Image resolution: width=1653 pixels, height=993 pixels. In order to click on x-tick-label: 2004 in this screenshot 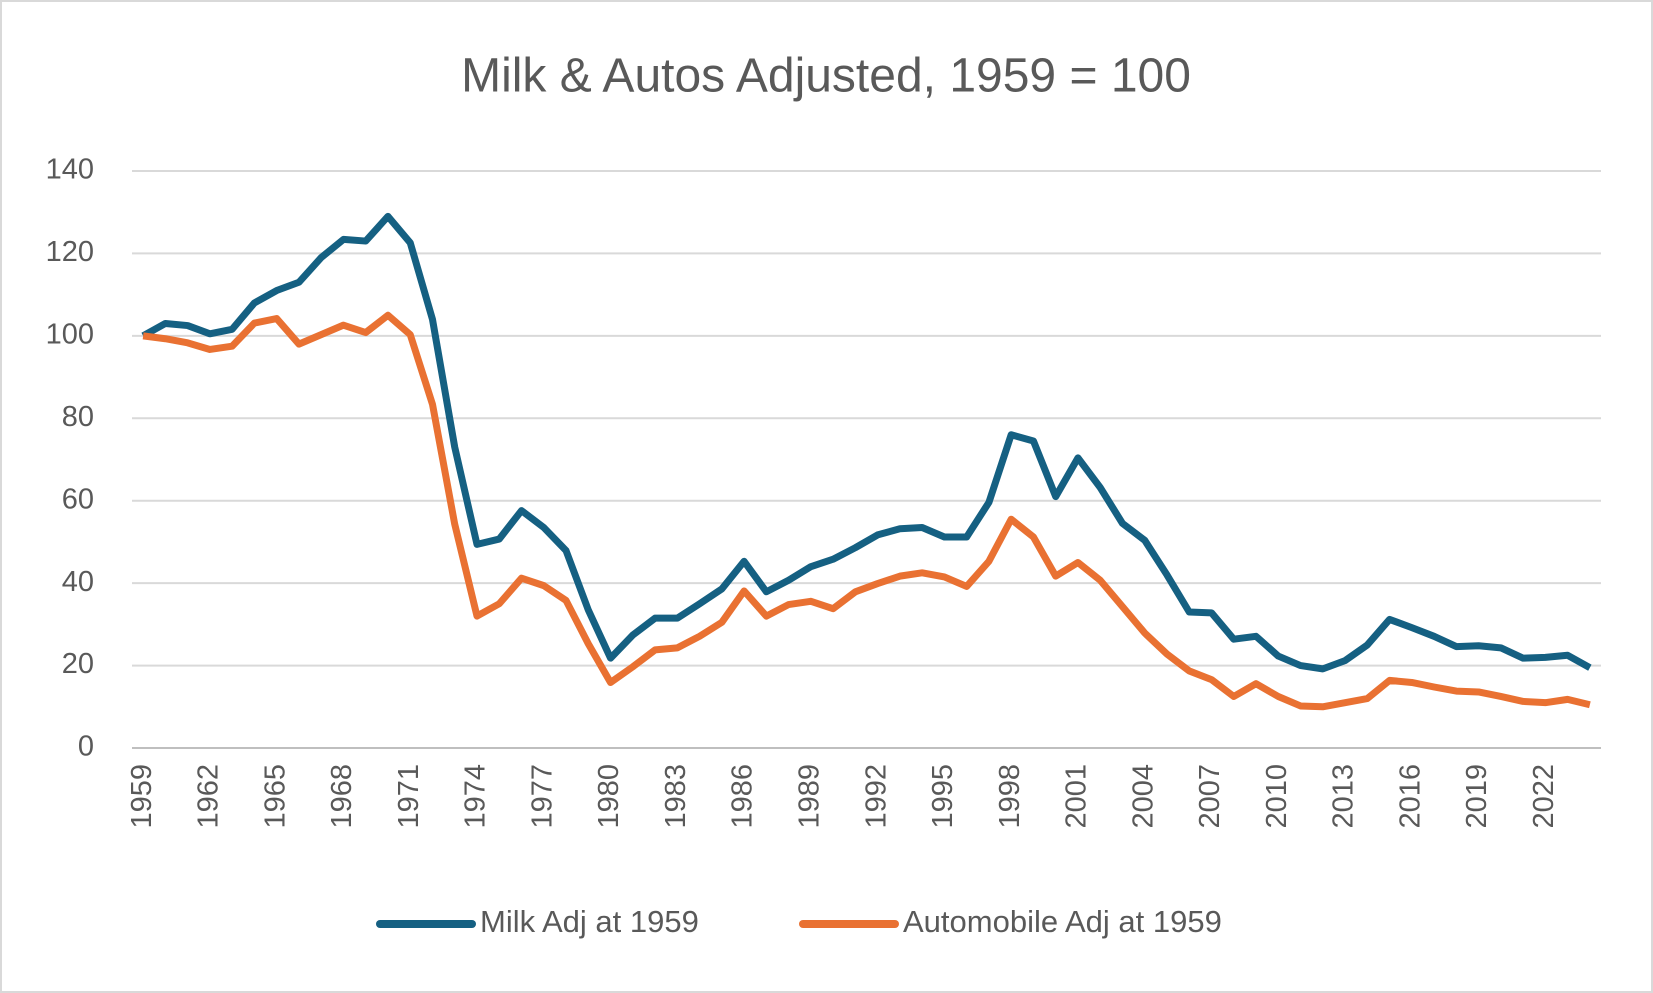, I will do `click(1143, 796)`.